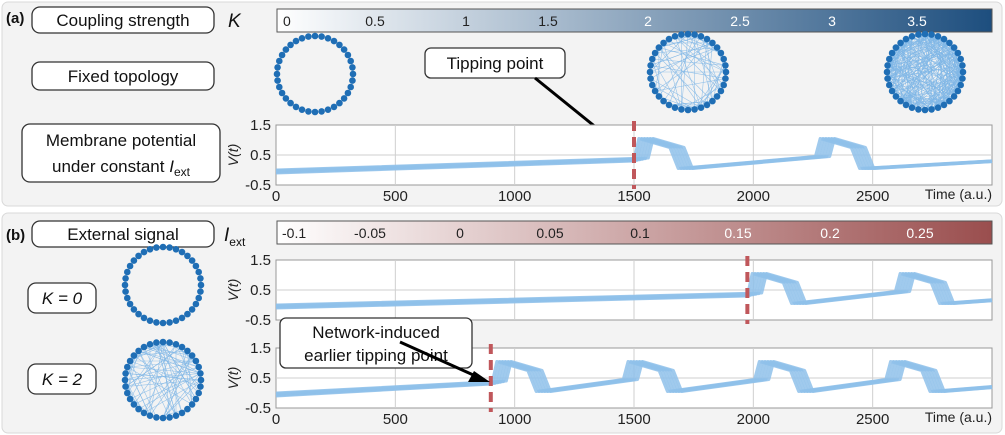 This screenshot has width=1005, height=435. I want to click on x-axis-label: Time (a.u.), so click(958, 194).